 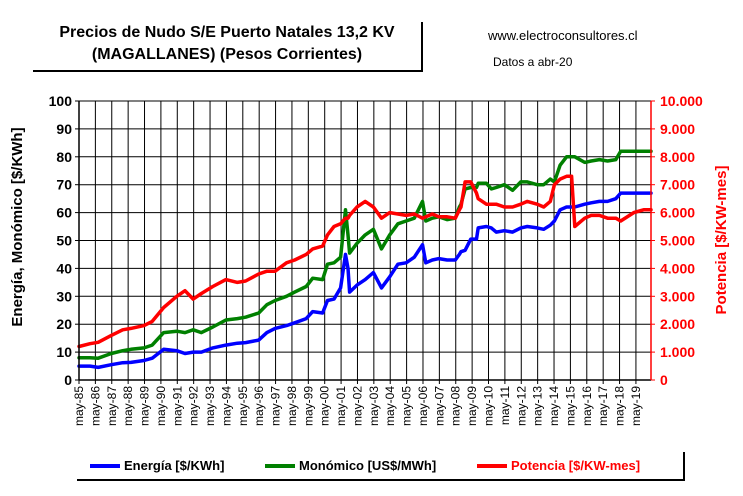 I want to click on x-tick-label: may-90, so click(x=161, y=406).